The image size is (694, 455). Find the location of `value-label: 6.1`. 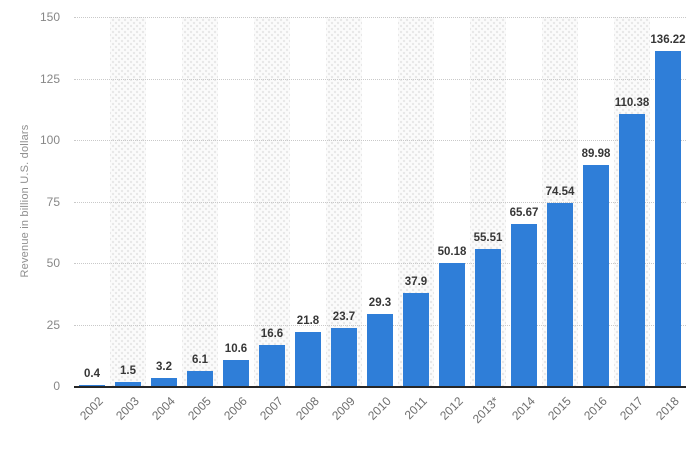

value-label: 6.1 is located at coordinates (200, 360).